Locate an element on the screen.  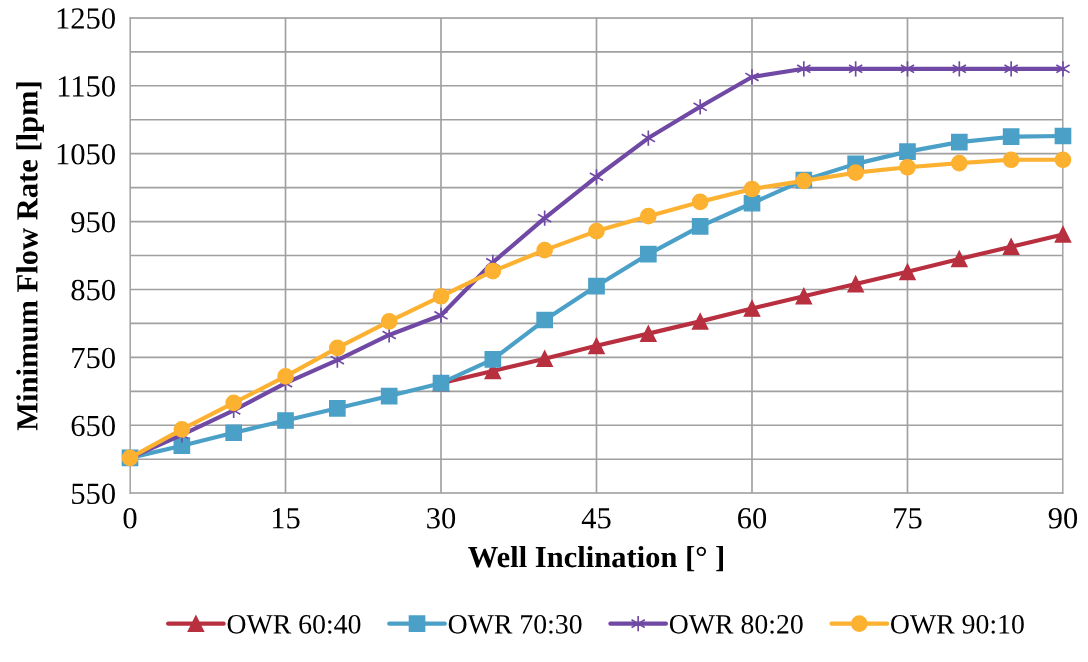
x-tick-label: 60 is located at coordinates (752, 518).